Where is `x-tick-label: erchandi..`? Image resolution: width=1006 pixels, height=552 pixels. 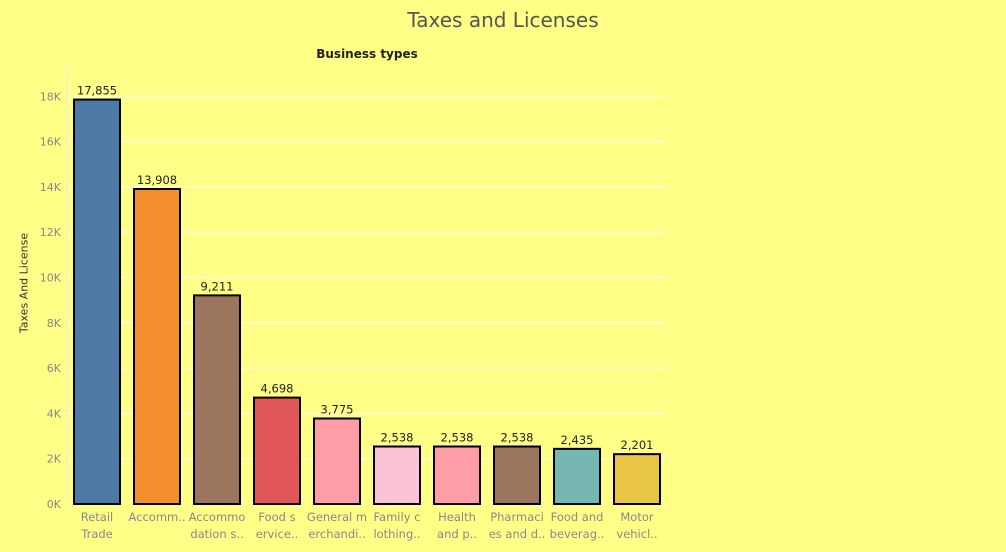 x-tick-label: erchandi.. is located at coordinates (336, 534).